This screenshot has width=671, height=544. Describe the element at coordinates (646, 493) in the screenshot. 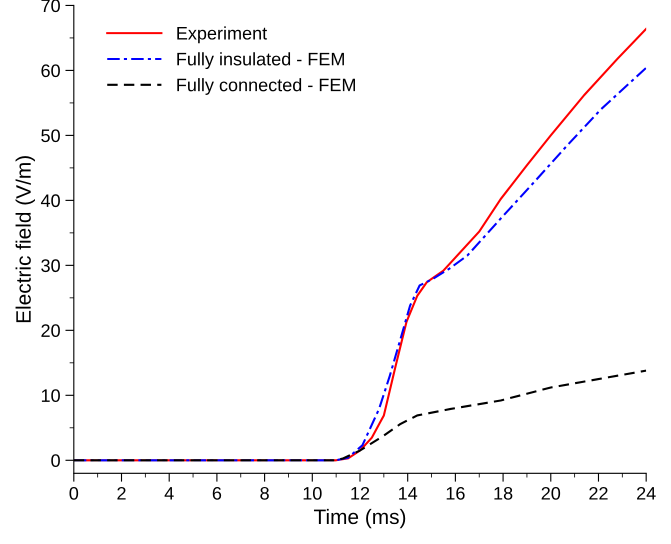

I see `x-tick-label: 24` at that location.